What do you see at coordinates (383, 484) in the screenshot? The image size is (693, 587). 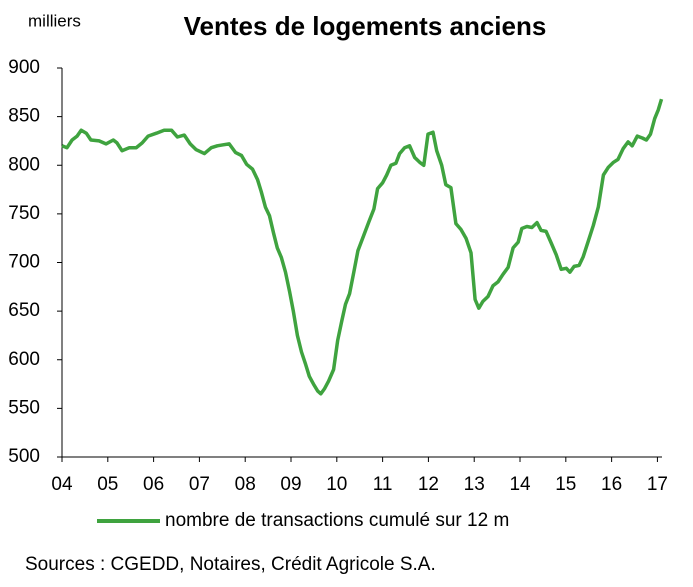 I see `x-tick-label: 11` at bounding box center [383, 484].